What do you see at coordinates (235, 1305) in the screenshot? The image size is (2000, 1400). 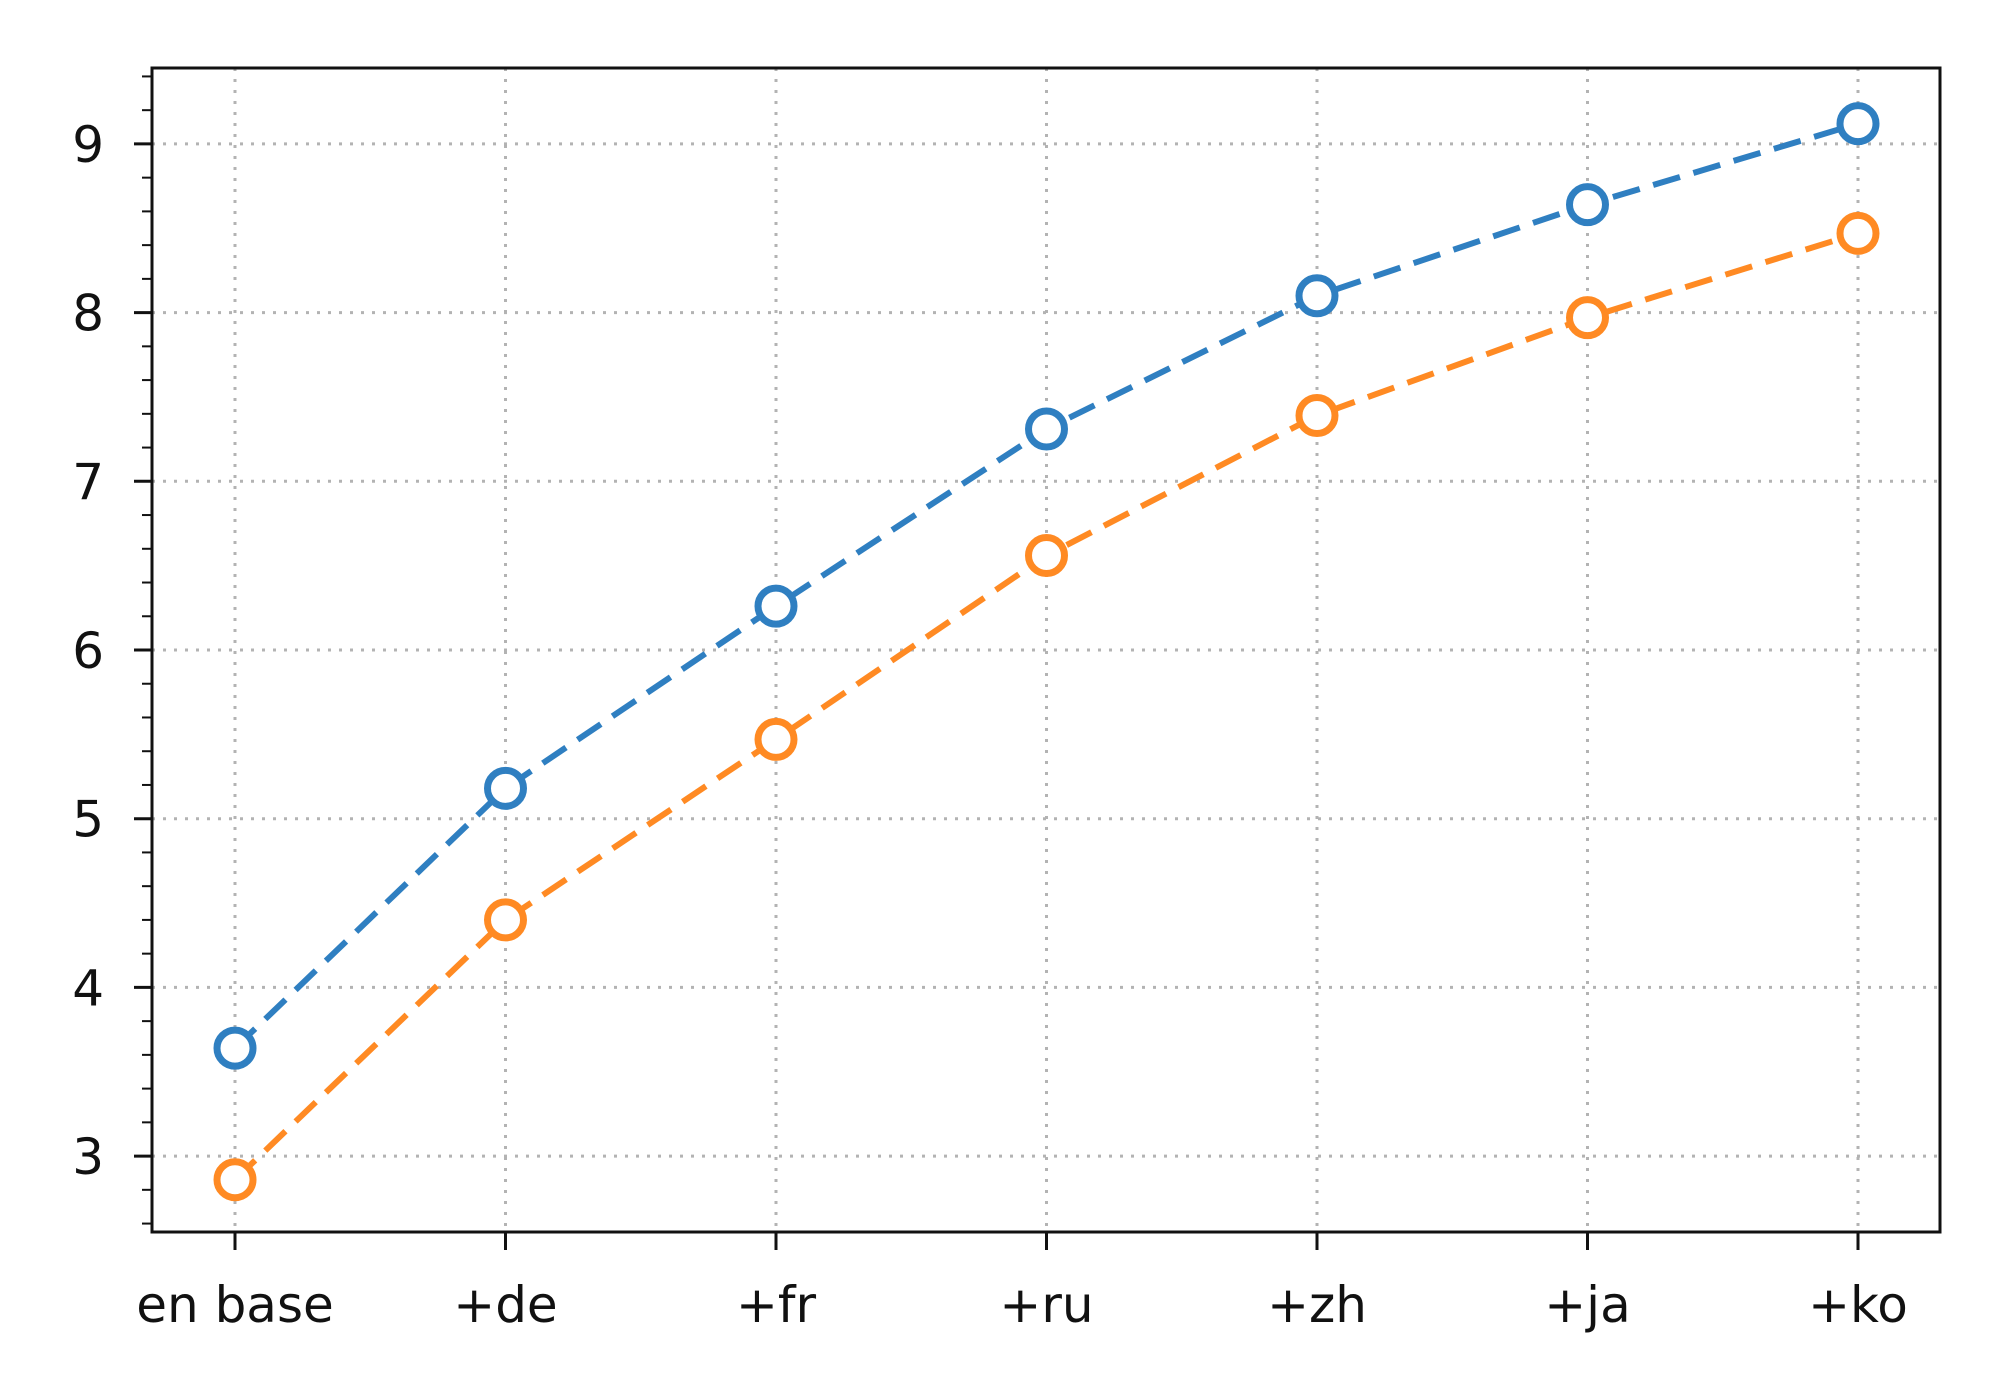 I see `x-tick-label: en base` at bounding box center [235, 1305].